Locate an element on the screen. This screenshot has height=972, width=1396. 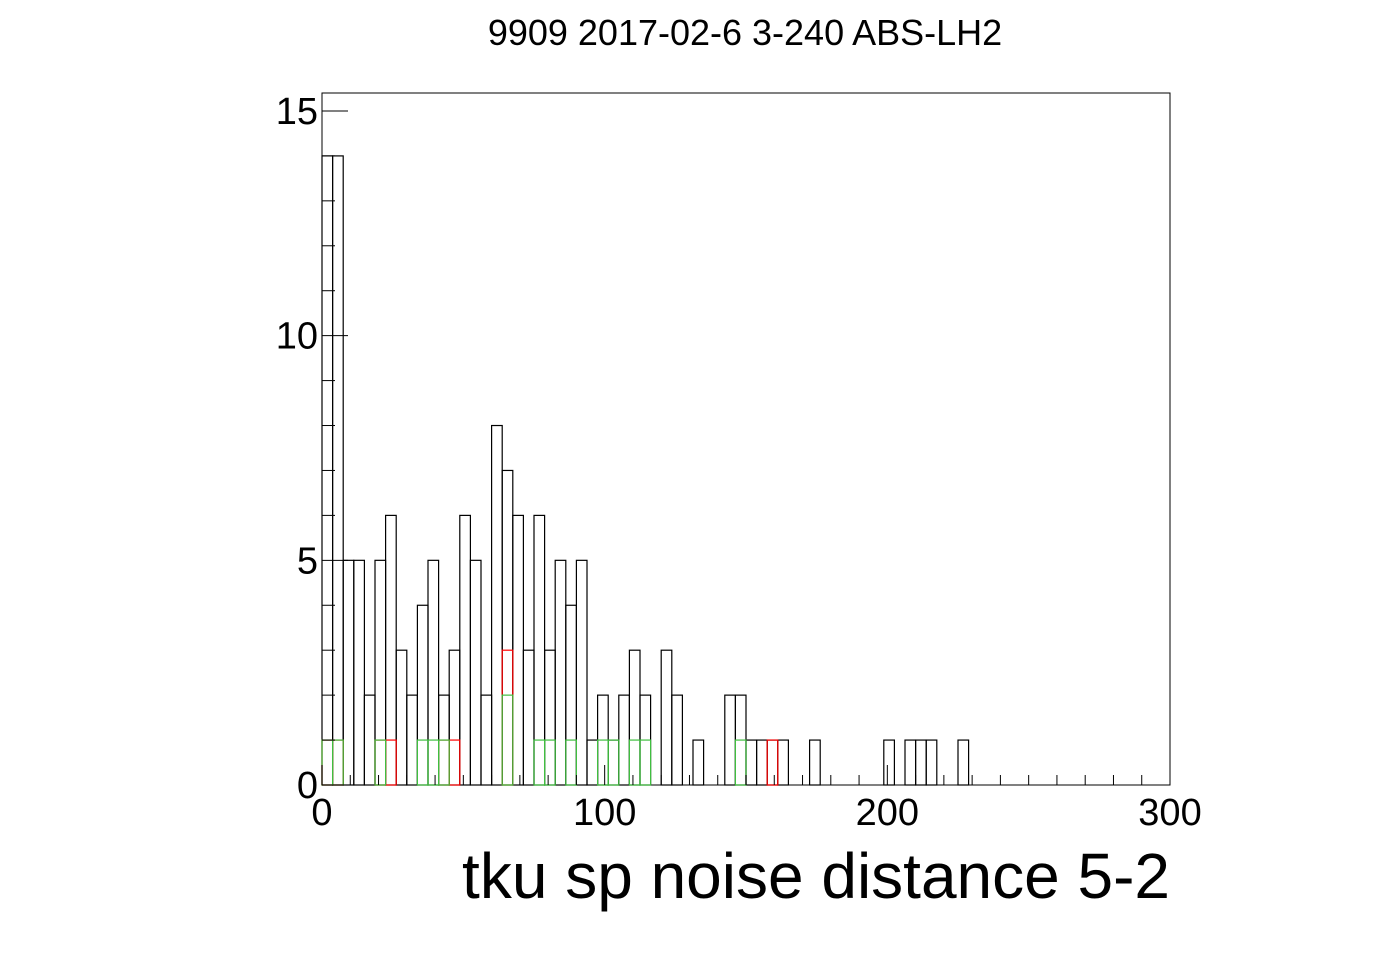
x-tick-label: 200 is located at coordinates (887, 813).